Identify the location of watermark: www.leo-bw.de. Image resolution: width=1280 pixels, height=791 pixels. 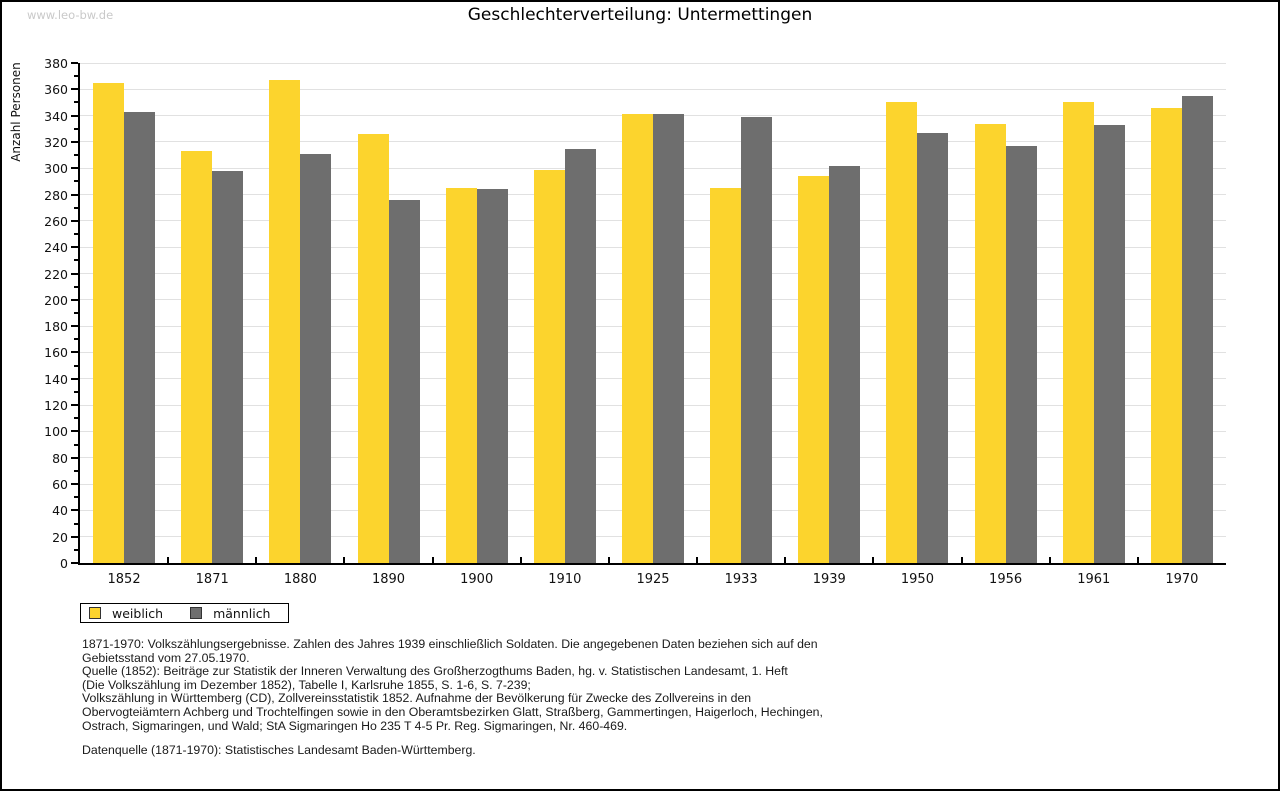
(70, 15).